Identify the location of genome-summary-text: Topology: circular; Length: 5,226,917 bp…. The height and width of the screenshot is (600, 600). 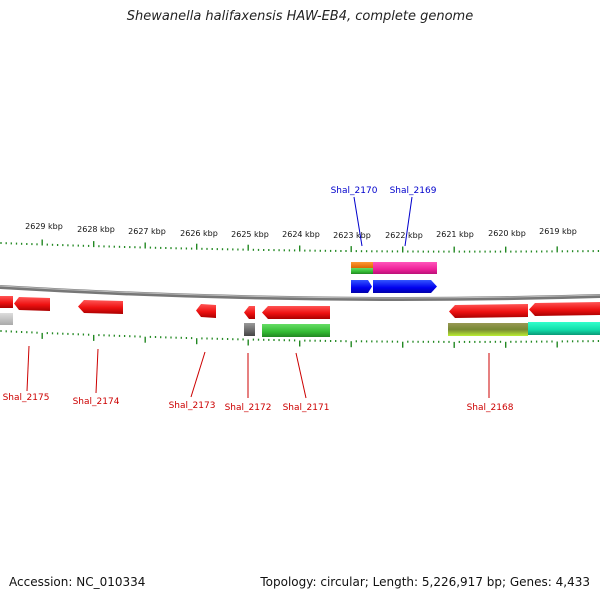
(425, 582).